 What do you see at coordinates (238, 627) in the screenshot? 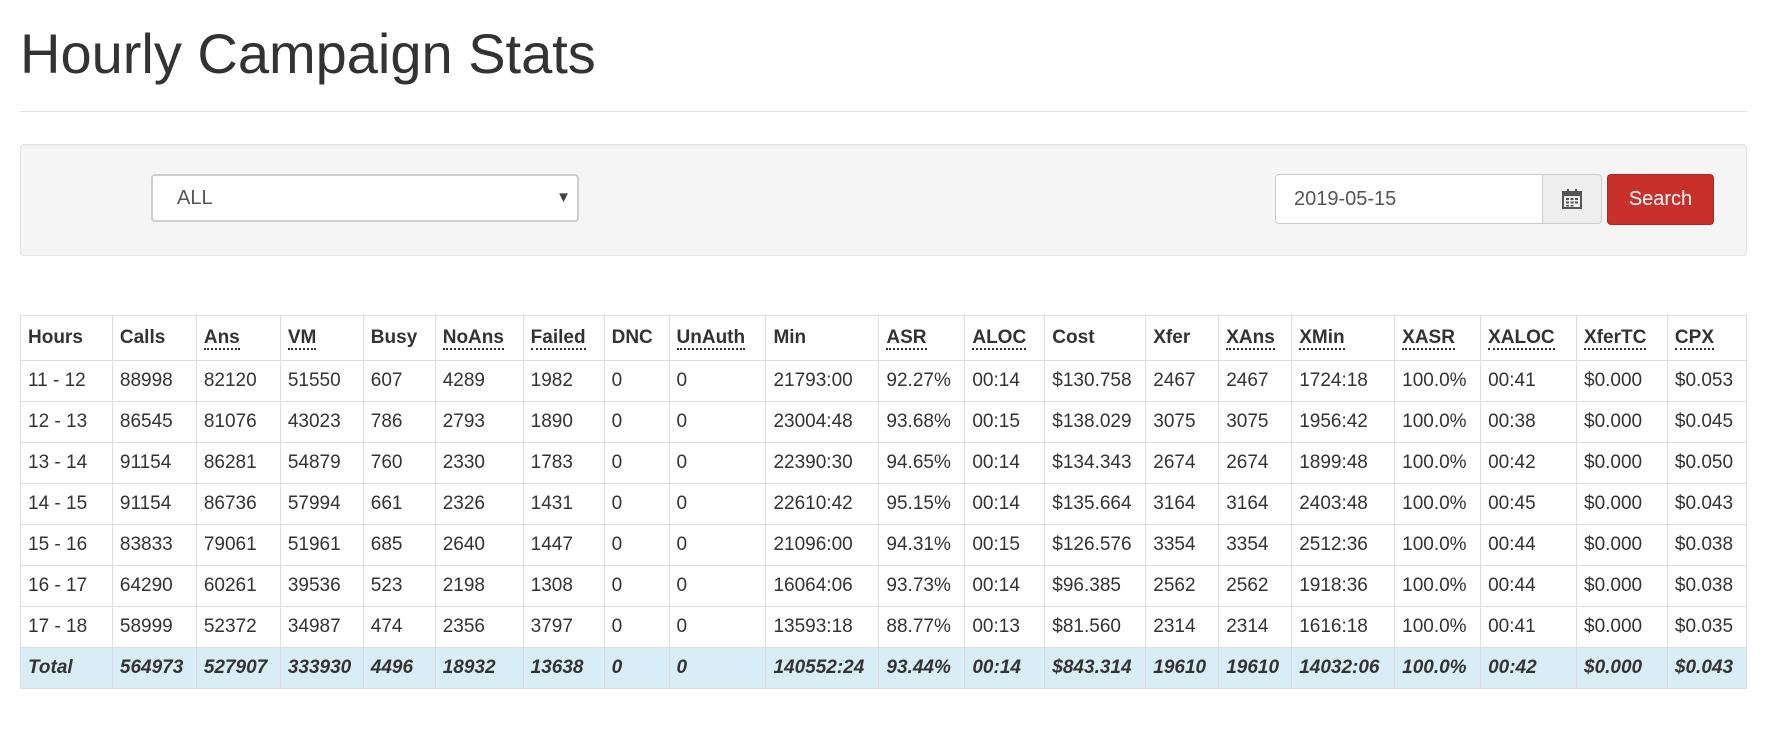
I see `table-cell: 52372` at bounding box center [238, 627].